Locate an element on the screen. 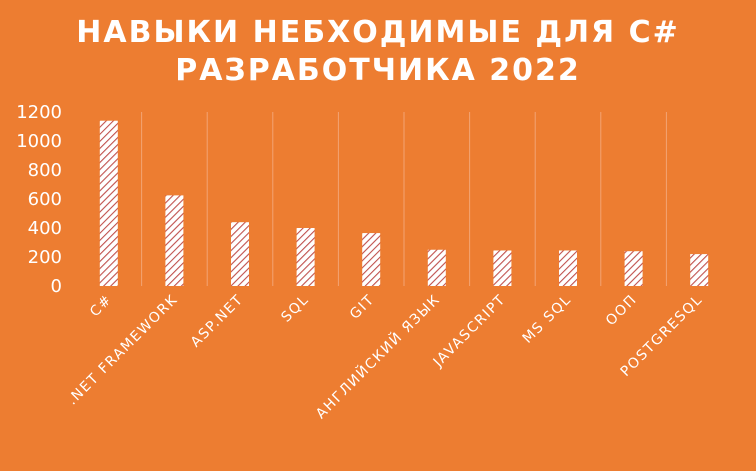 Image resolution: width=756 pixels, height=471 pixels. x-tick-label: ASP.NET is located at coordinates (217, 321).